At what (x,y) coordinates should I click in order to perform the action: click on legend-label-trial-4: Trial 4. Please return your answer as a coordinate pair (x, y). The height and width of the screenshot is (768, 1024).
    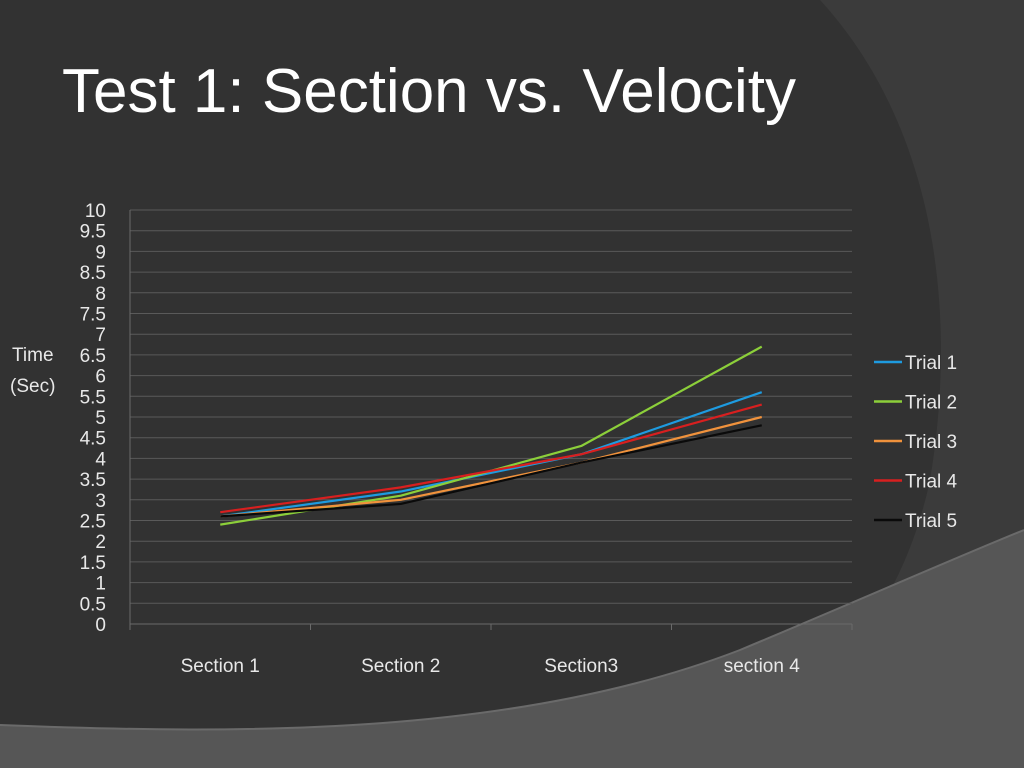
    Looking at the image, I should click on (931, 482).